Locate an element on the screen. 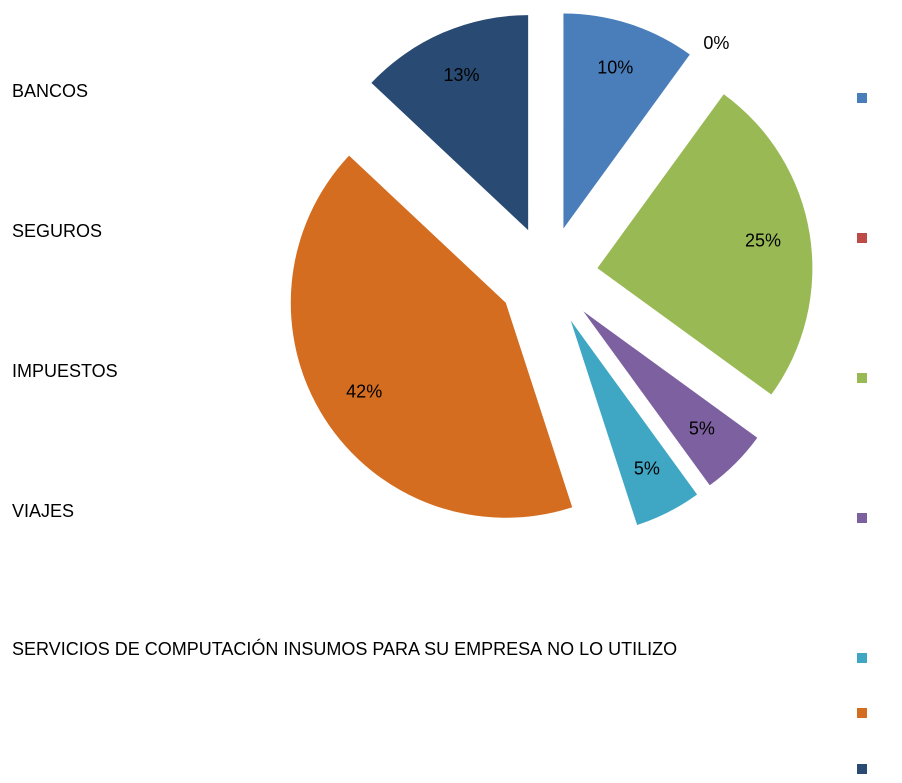  legend-label: VIAJES is located at coordinates (43, 511).